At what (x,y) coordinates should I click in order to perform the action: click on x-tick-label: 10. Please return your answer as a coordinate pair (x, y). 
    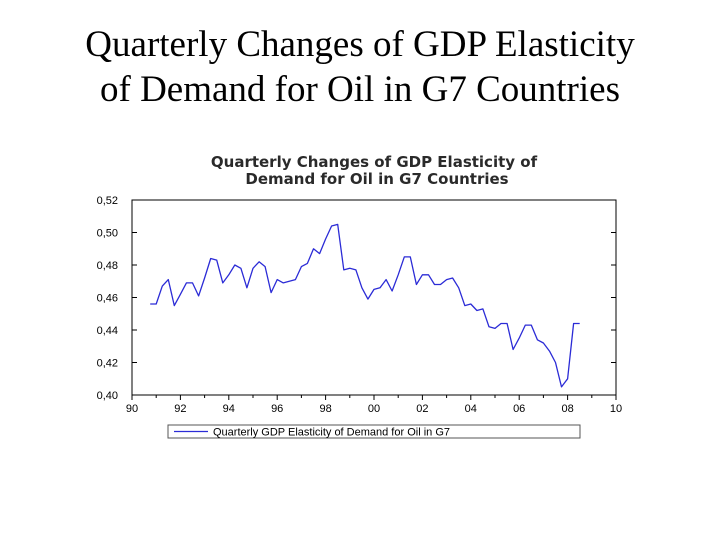
    Looking at the image, I should click on (616, 409).